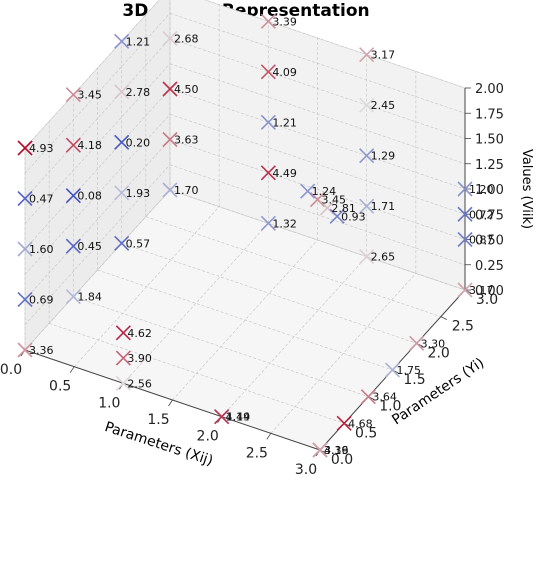 The width and height of the screenshot is (550, 565). Describe the element at coordinates (383, 206) in the screenshot. I see `data-label: 1.71` at that location.